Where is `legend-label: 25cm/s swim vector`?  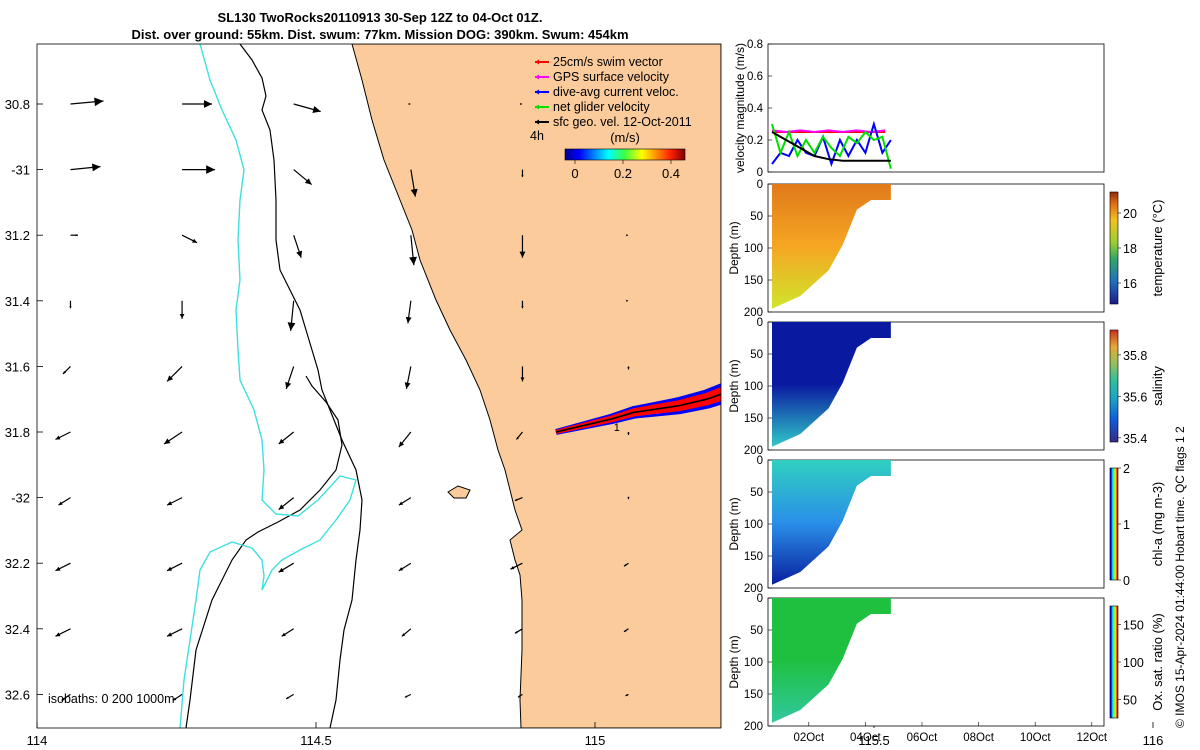
legend-label: 25cm/s swim vector is located at coordinates (608, 62).